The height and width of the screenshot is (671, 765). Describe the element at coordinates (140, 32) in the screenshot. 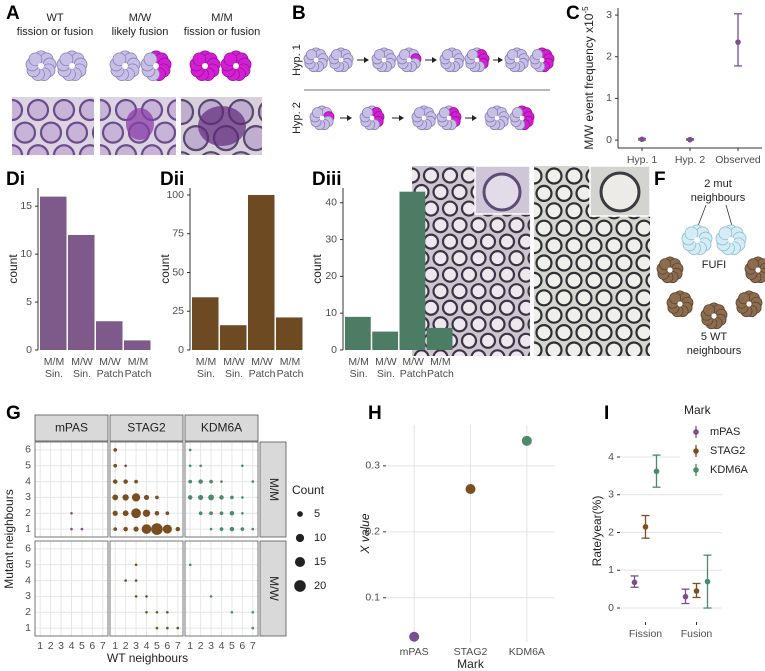

I see `caption: likely fusion` at that location.